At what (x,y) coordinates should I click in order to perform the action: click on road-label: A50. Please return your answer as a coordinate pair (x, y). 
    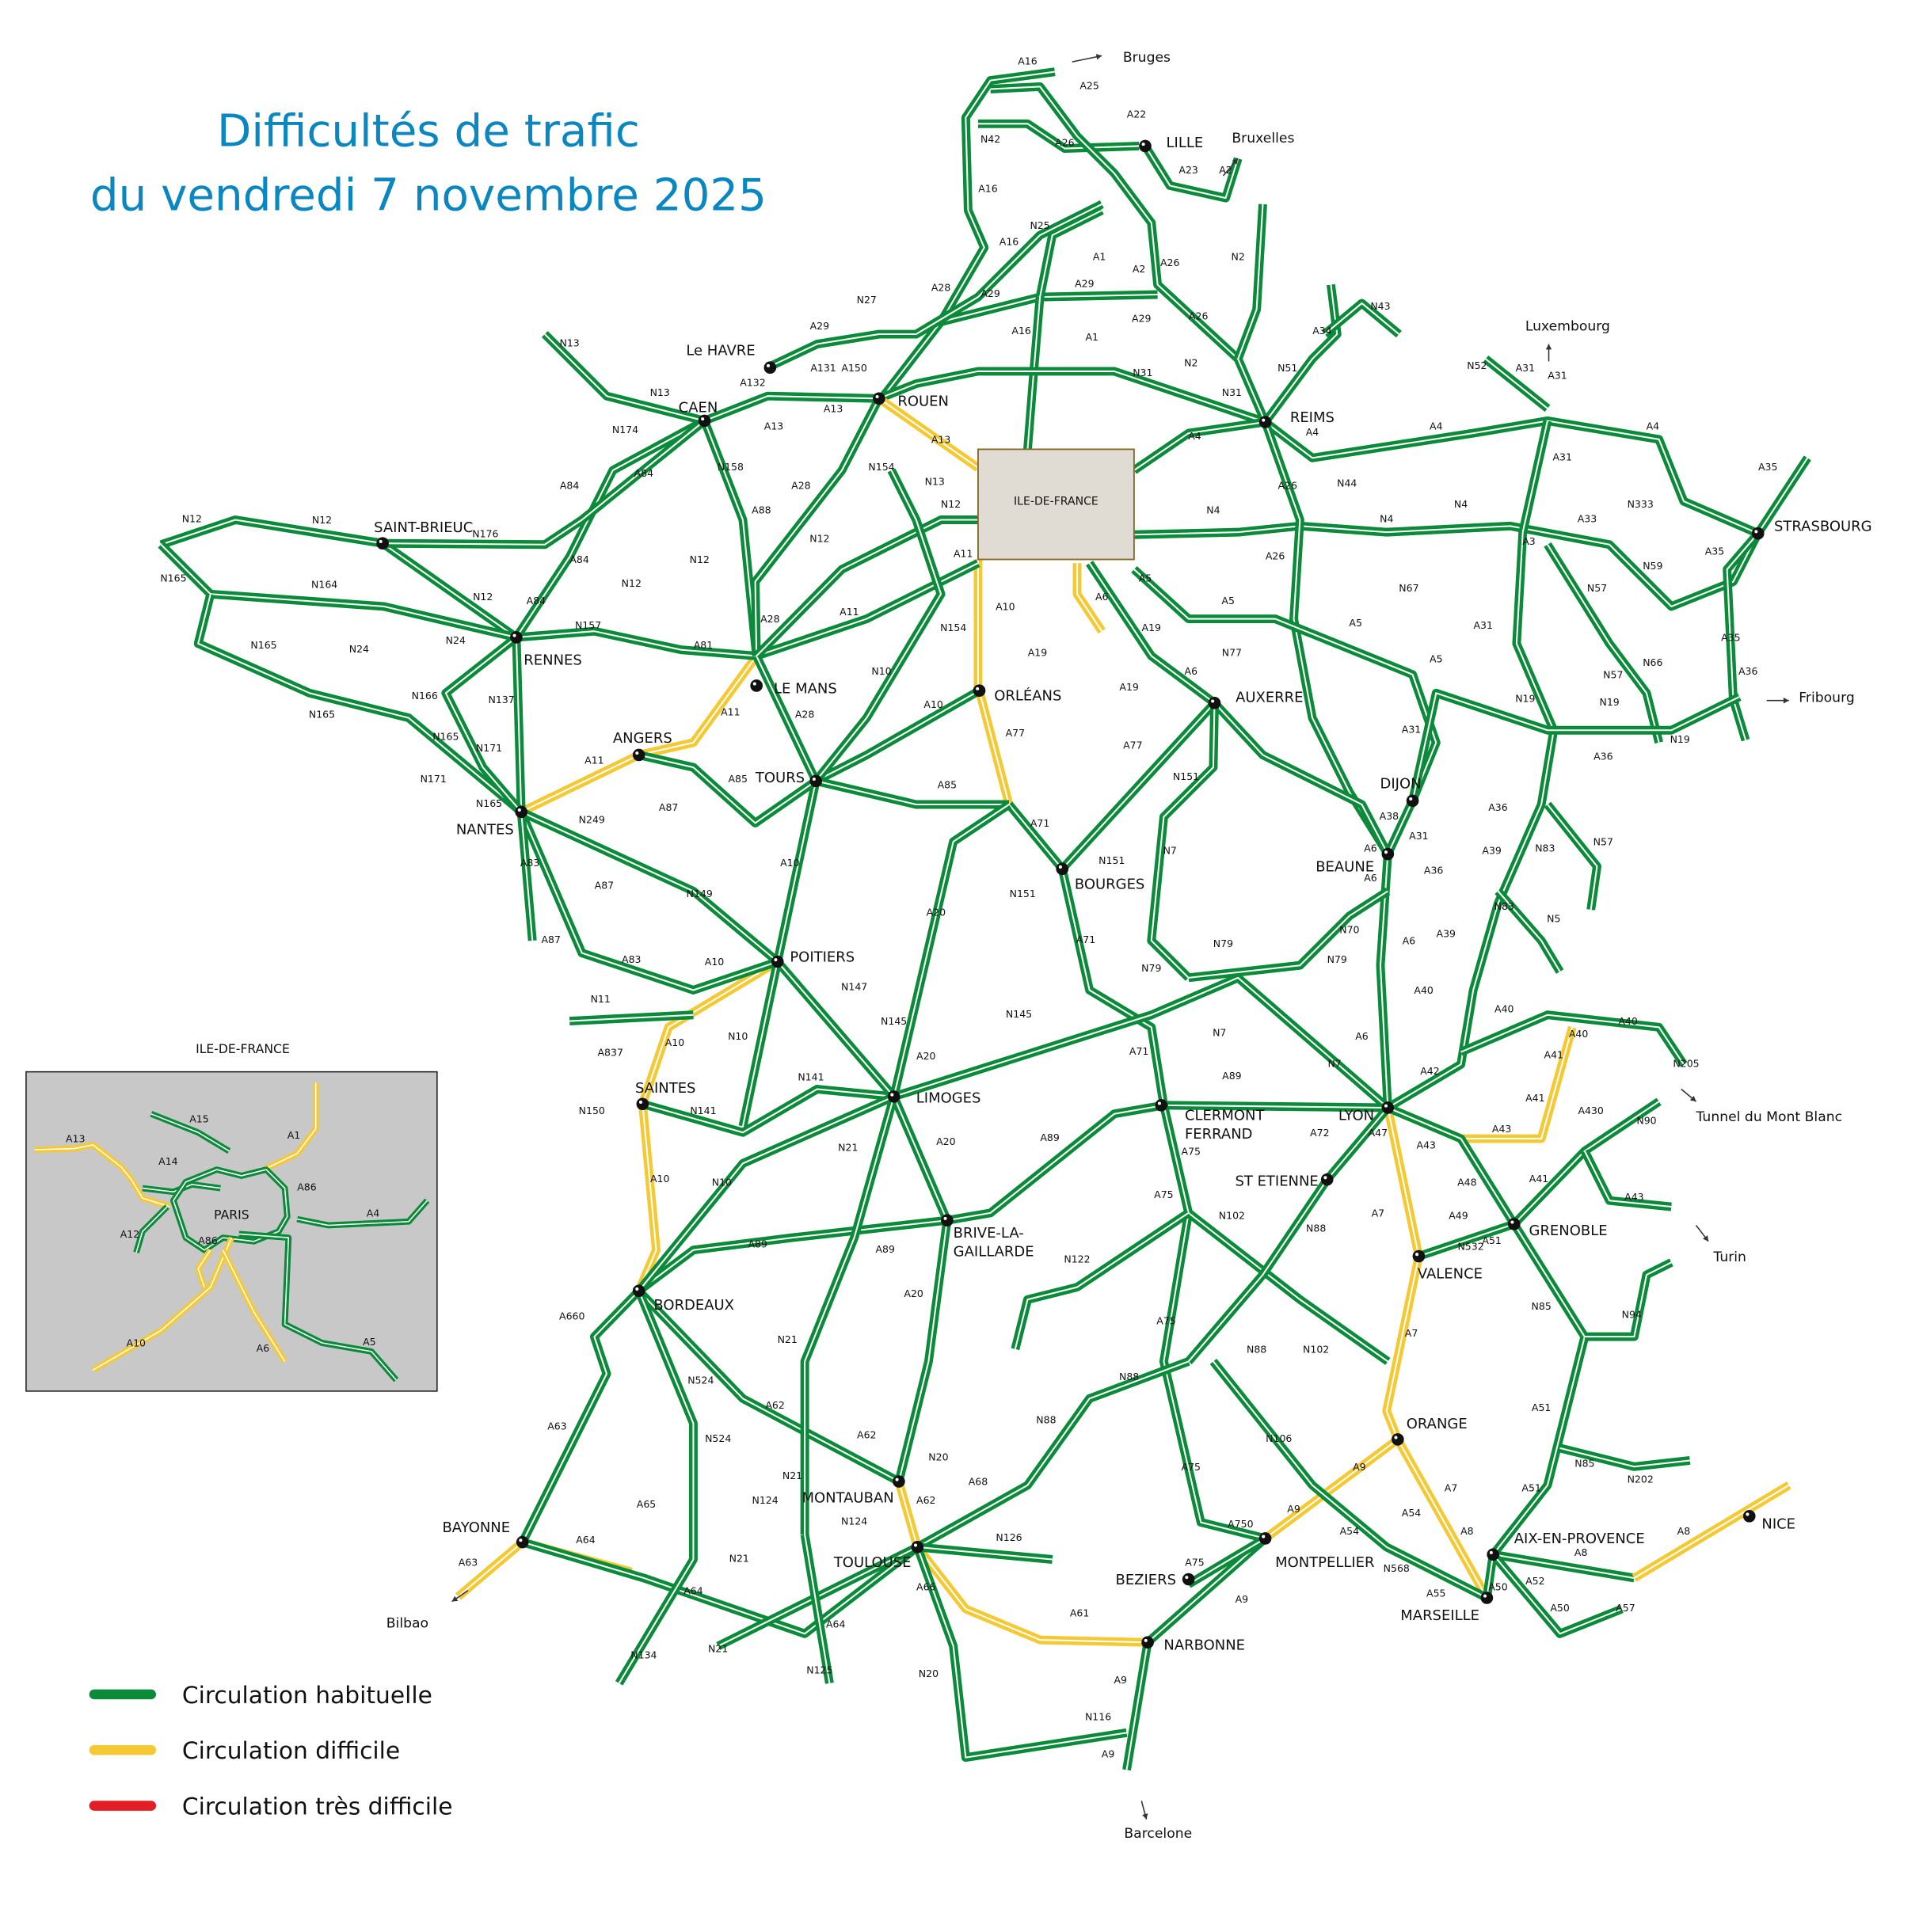
    Looking at the image, I should click on (1498, 1587).